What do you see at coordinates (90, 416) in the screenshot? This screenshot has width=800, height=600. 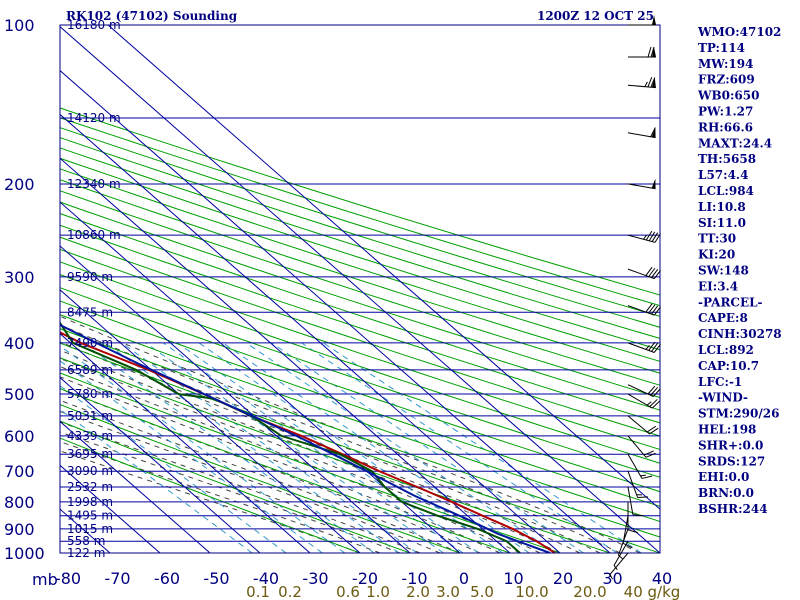 I see `height-label: 5031 m` at bounding box center [90, 416].